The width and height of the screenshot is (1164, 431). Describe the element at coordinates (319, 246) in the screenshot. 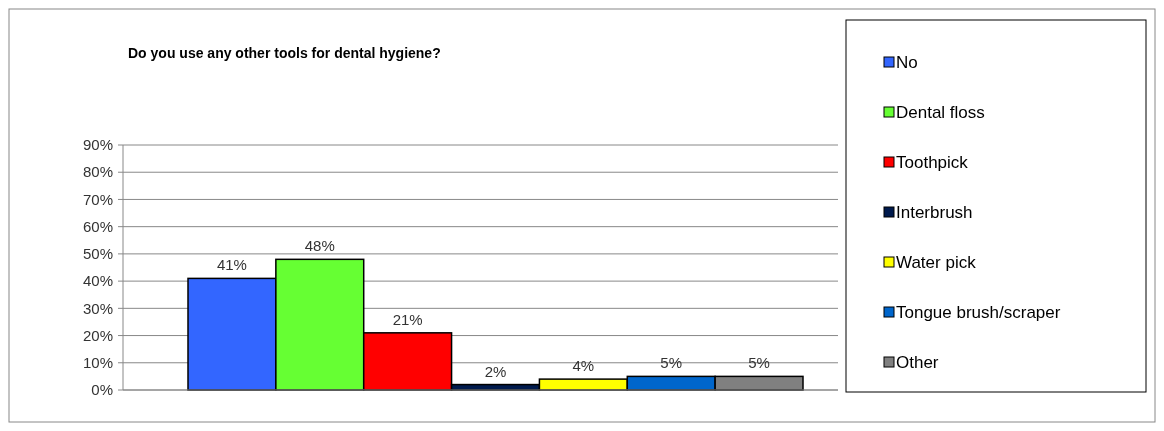

I see `data-label: 48%` at that location.